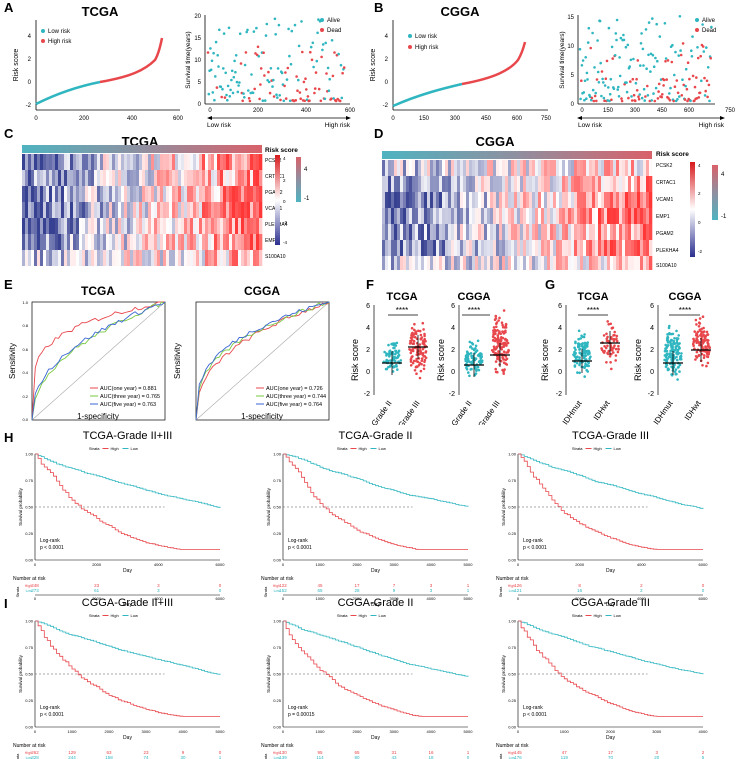 Image resolution: width=739 pixels, height=759 pixels. What do you see at coordinates (387, 60) in the screenshot?
I see `b-ytick: 2` at bounding box center [387, 60].